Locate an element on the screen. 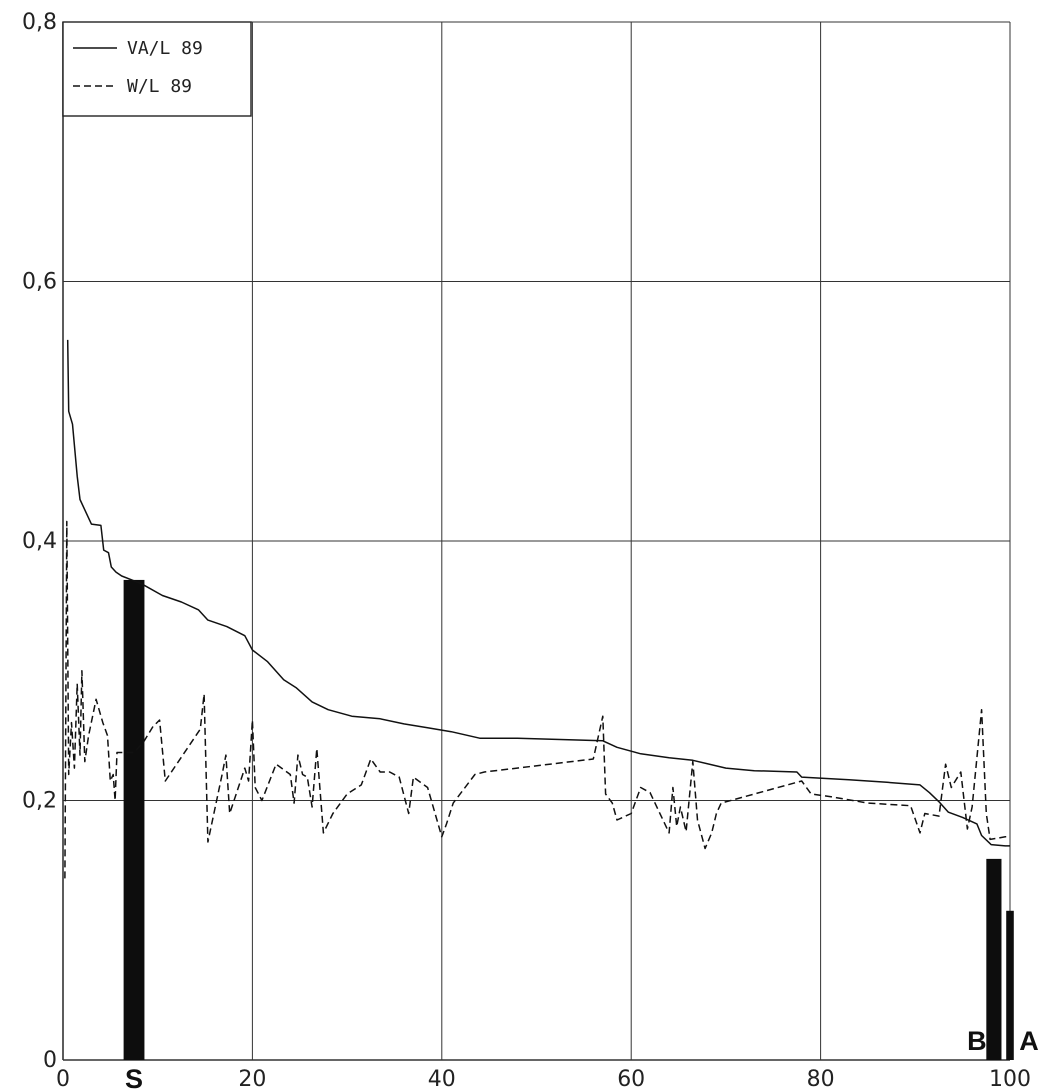  x-tick-label: 40 is located at coordinates (442, 1078).